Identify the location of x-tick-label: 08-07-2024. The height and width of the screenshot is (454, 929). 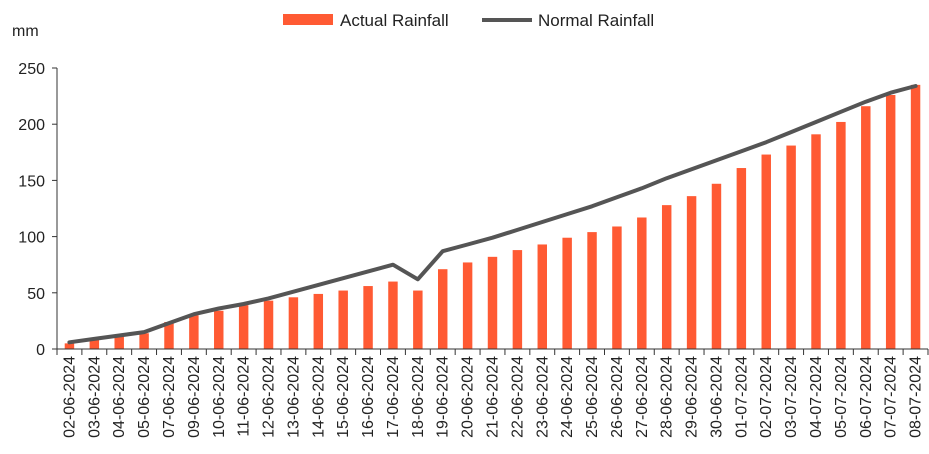
(916, 397).